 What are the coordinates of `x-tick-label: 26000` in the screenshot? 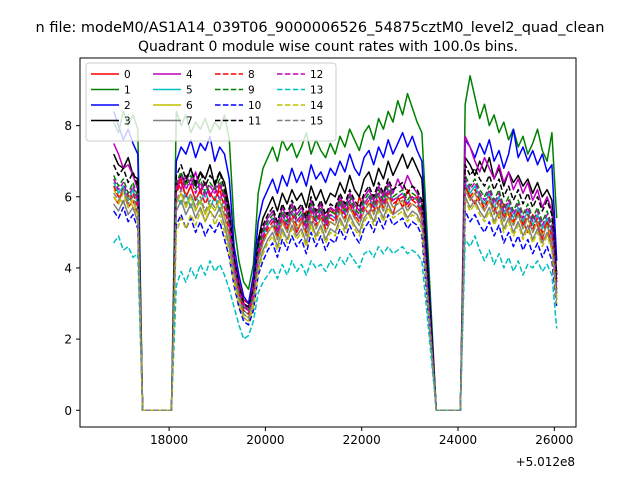 It's located at (554, 440).